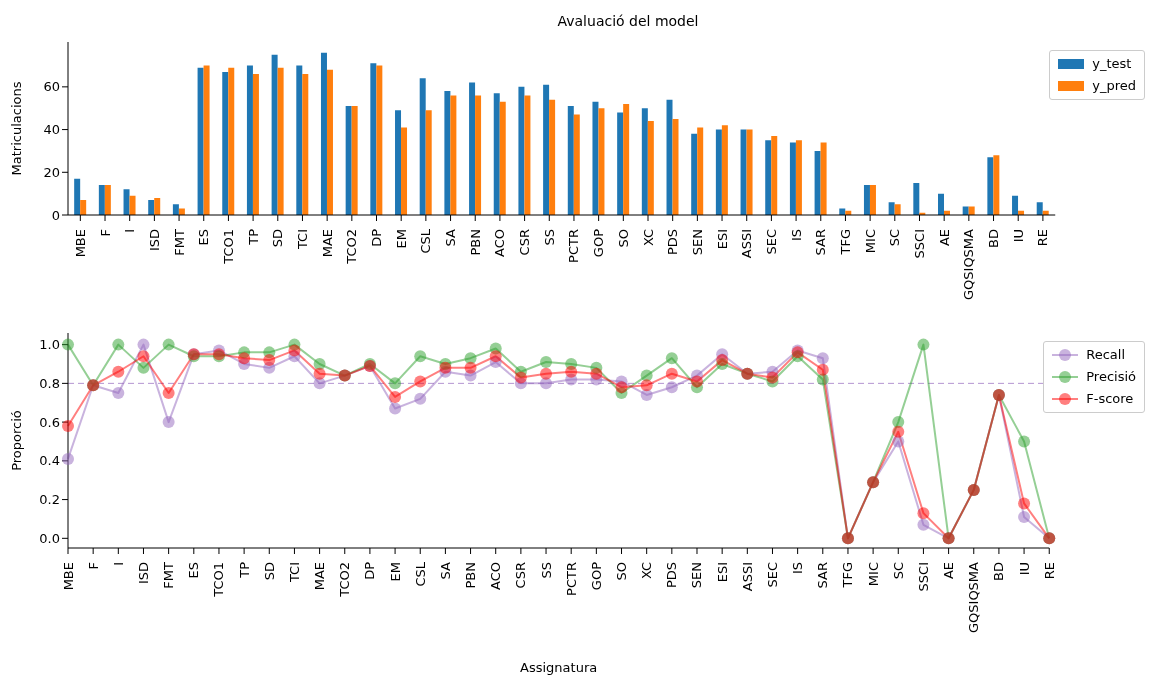 The width and height of the screenshot is (1161, 687). What do you see at coordinates (179, 242) in the screenshot?
I see `x-tick-label: FMT` at bounding box center [179, 242].